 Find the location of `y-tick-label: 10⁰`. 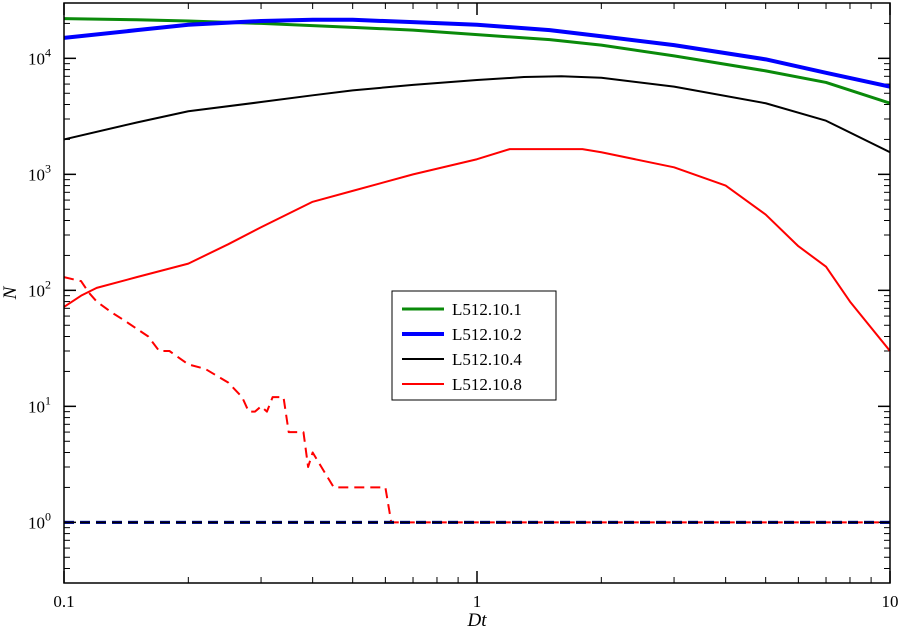

y-tick-label: 10⁰ is located at coordinates (39, 520).